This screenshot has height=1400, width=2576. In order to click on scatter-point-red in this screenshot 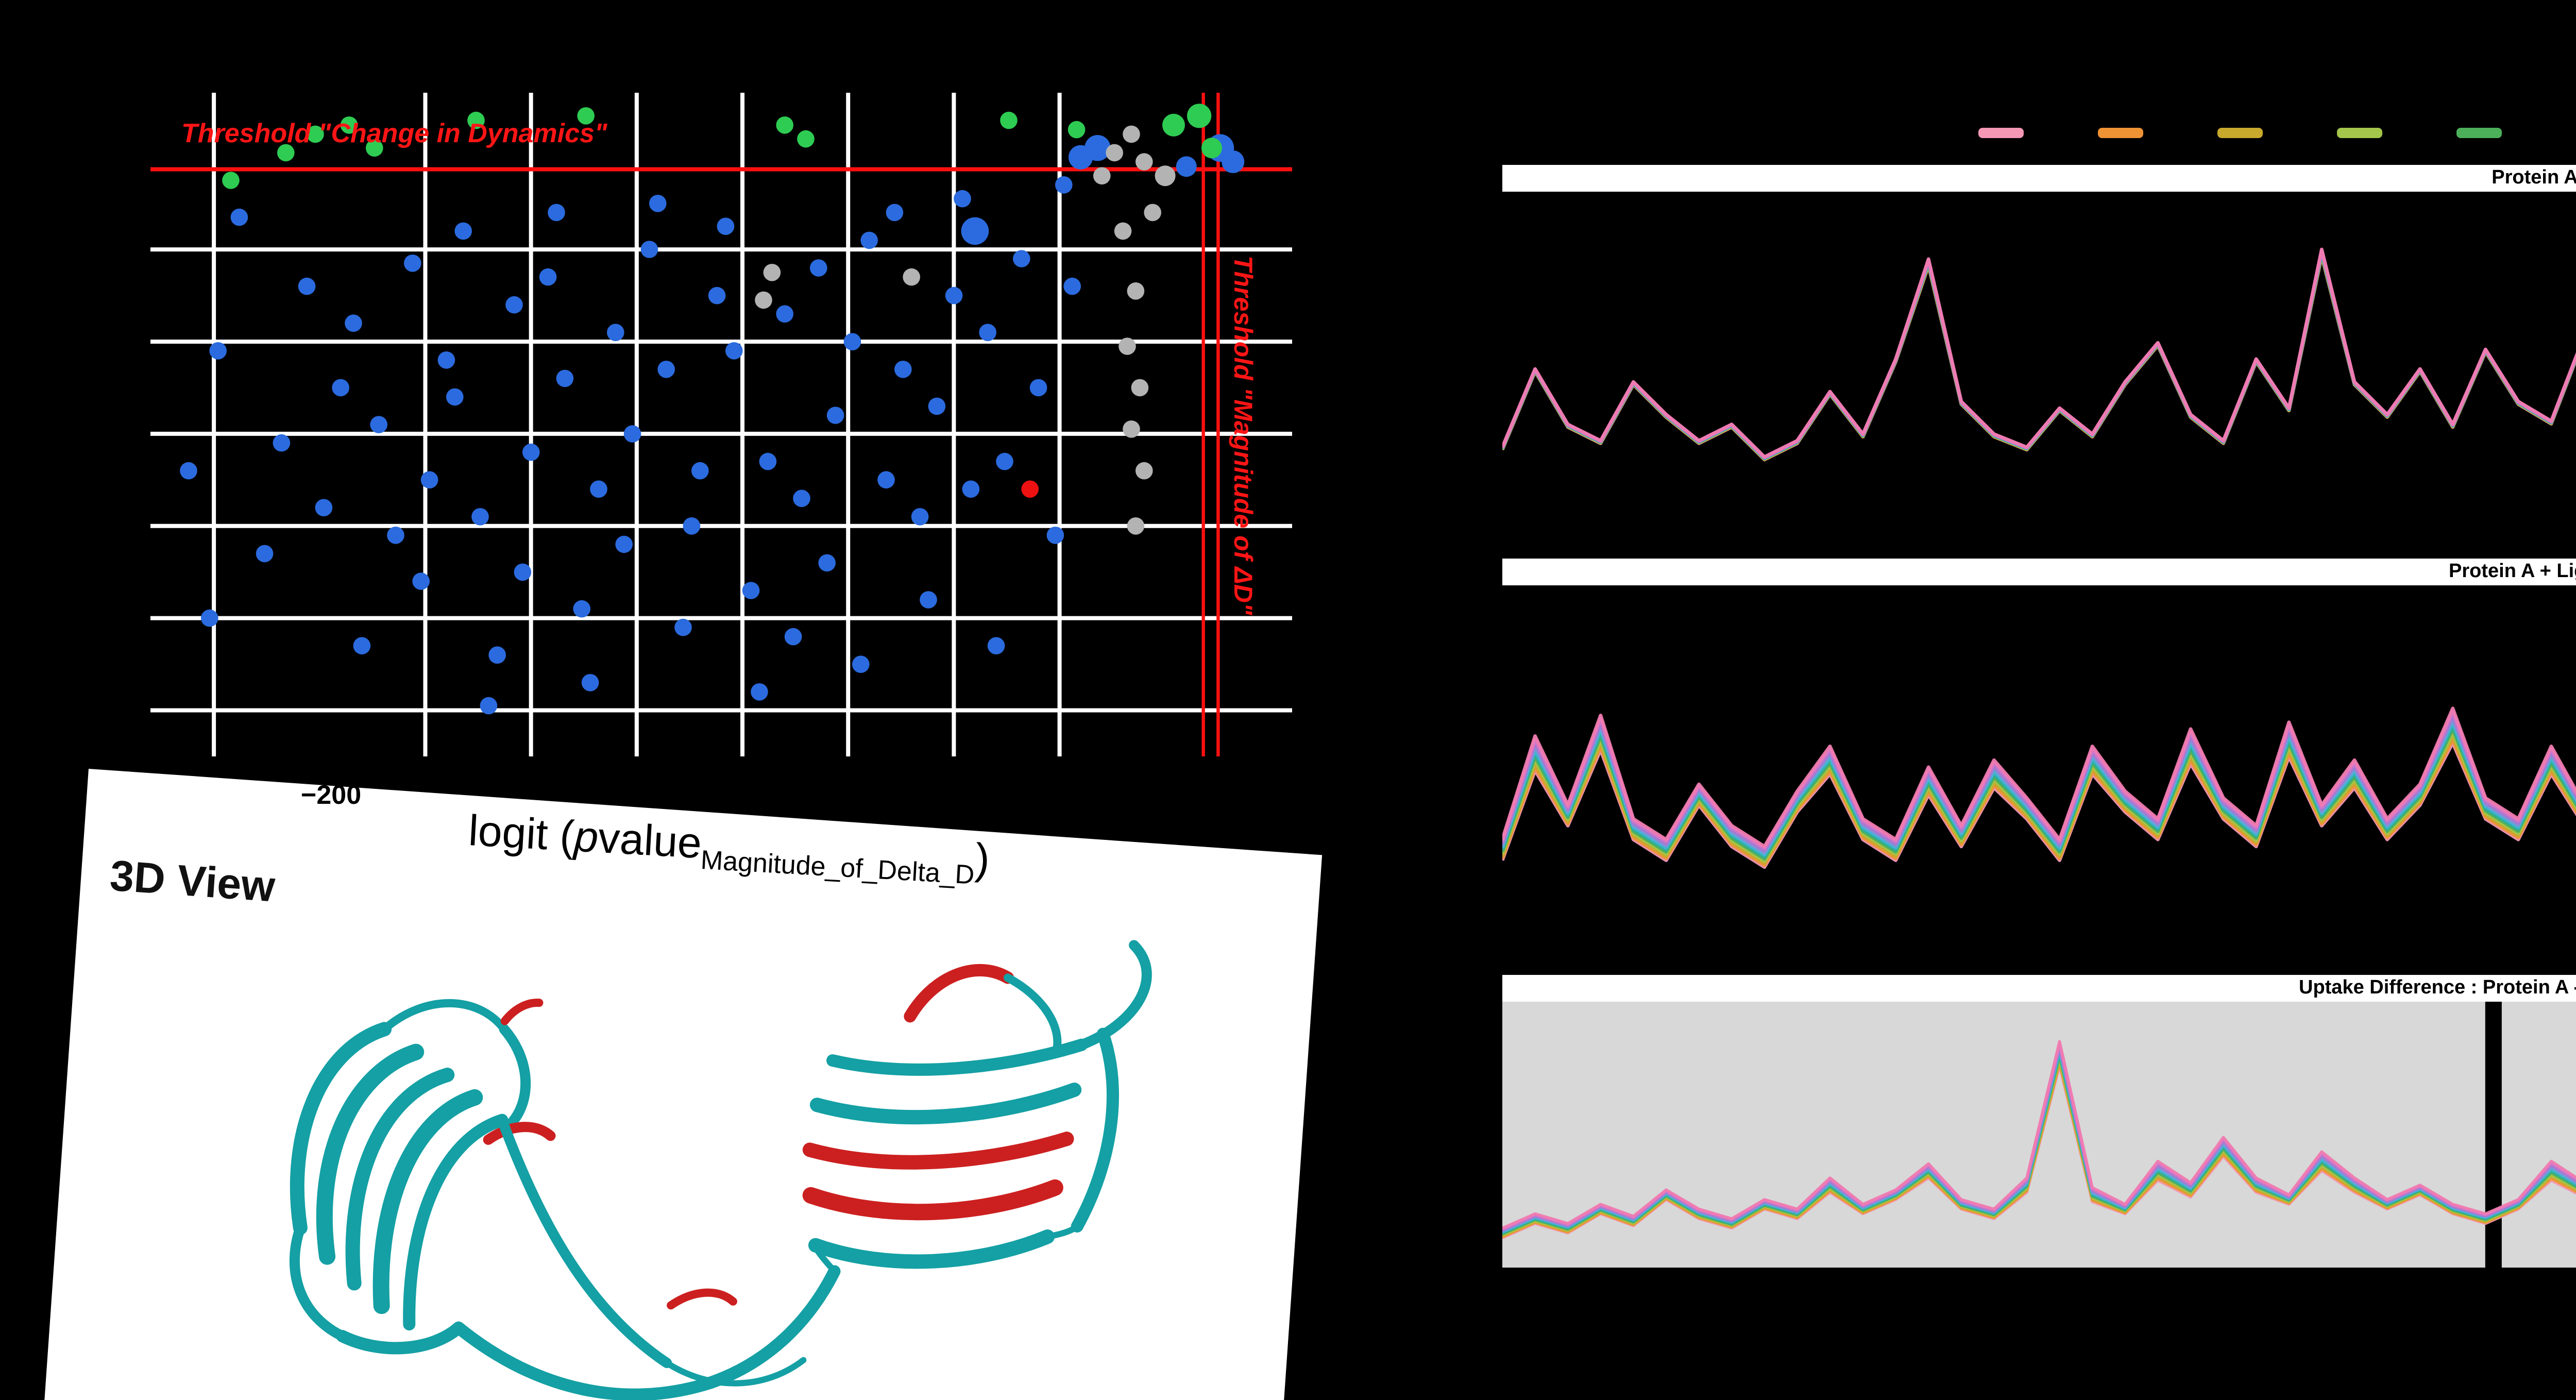, I will do `click(1030, 489)`.